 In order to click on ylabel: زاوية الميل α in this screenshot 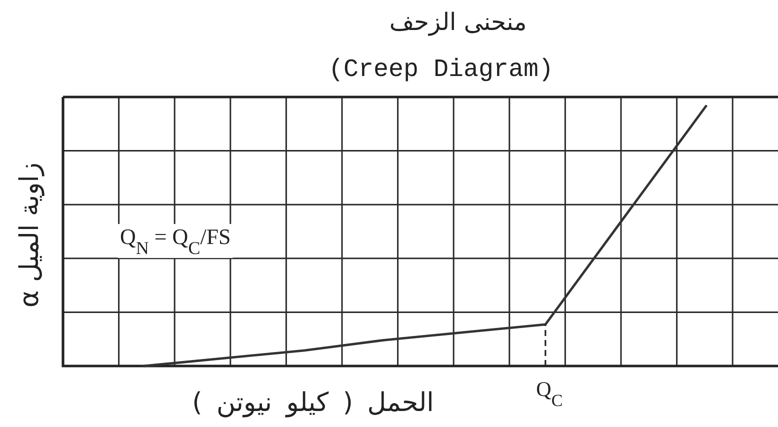, I will do `click(30, 235)`.